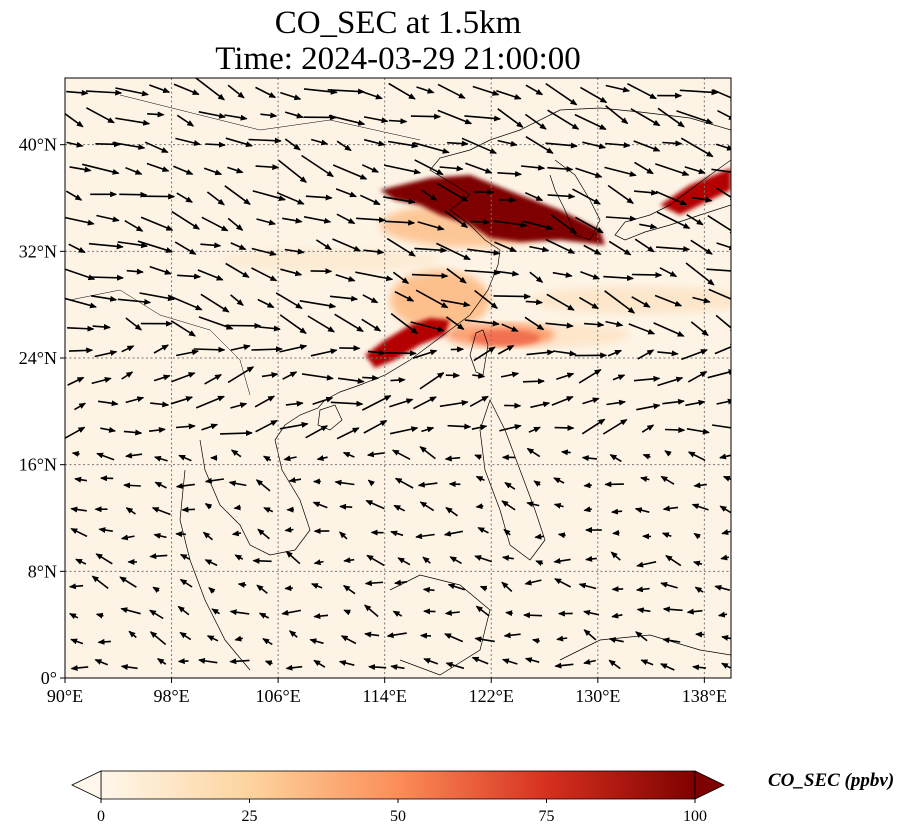 The height and width of the screenshot is (836, 916). I want to click on colorbar-label: CO_SEC (ppbv), so click(831, 780).